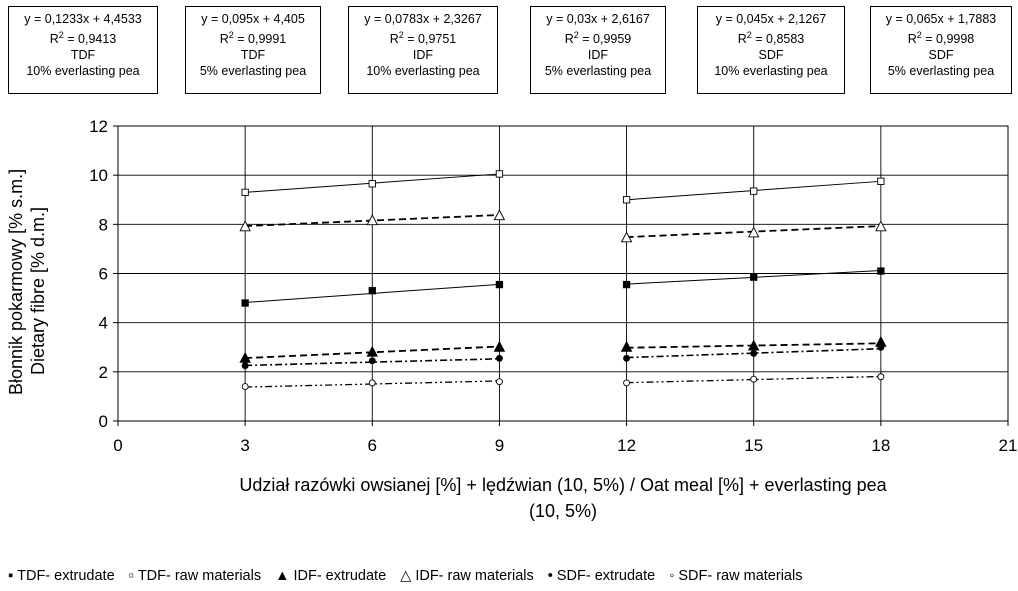 This screenshot has height=591, width=1018. I want to click on x-tick-label: 3, so click(244, 445).